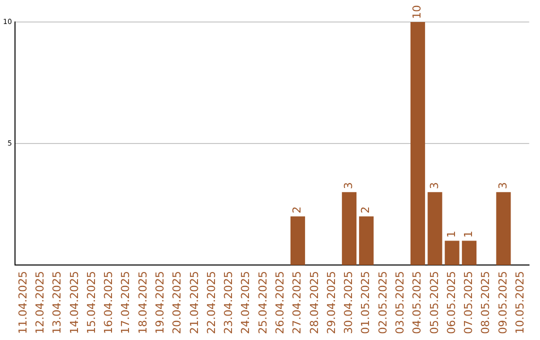 The width and height of the screenshot is (540, 340). Describe the element at coordinates (109, 302) in the screenshot. I see `x-tick-label: 16.04.2025` at that location.